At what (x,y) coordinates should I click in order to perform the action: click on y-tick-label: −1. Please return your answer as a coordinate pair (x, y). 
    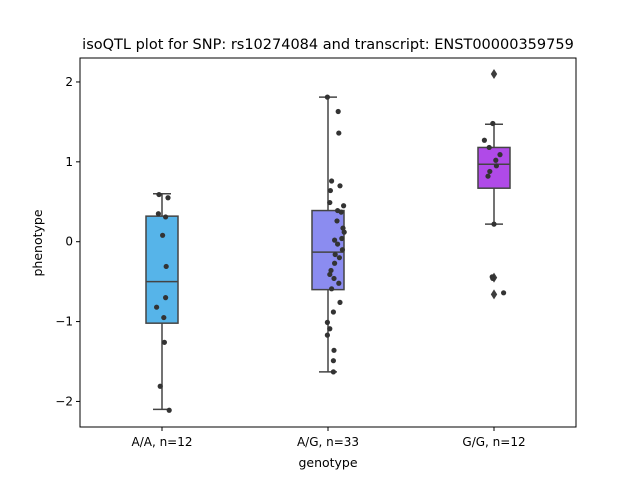
    Looking at the image, I should click on (64, 322).